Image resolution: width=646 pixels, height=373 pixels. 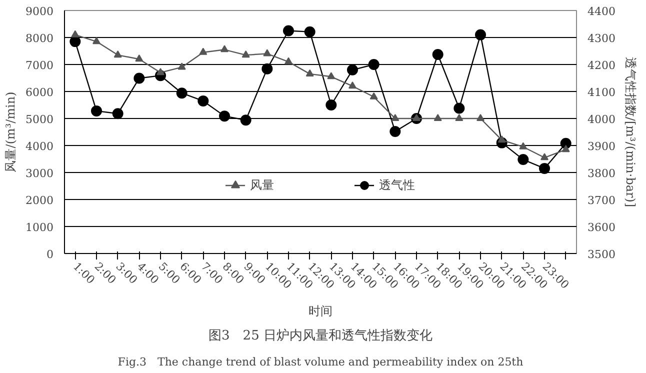 I want to click on y-tick-label: 7000, so click(x=40, y=65).